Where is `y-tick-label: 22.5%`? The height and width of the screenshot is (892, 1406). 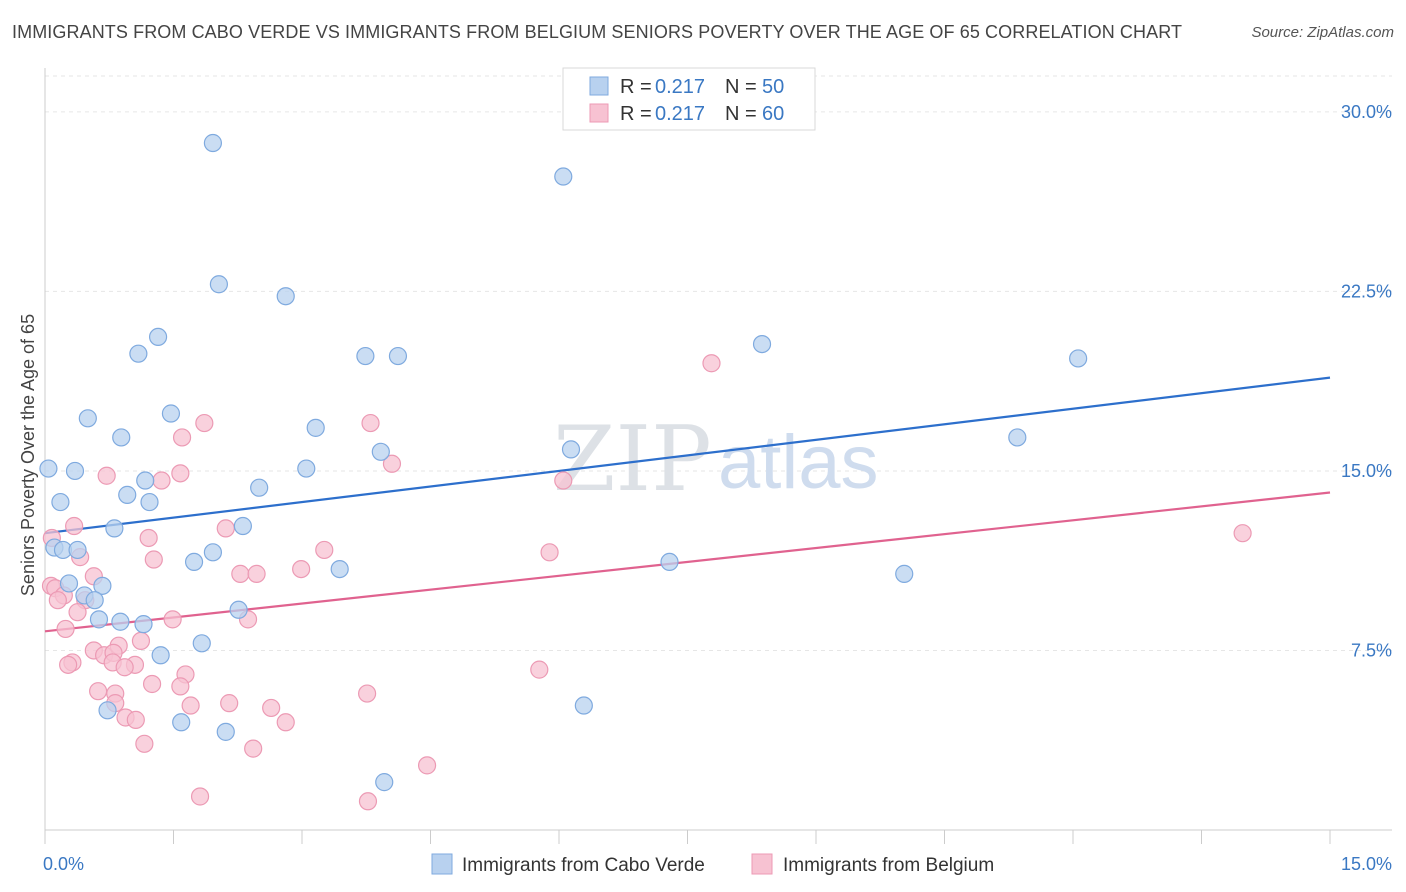
y-tick-label: 22.5% is located at coordinates (1366, 291).